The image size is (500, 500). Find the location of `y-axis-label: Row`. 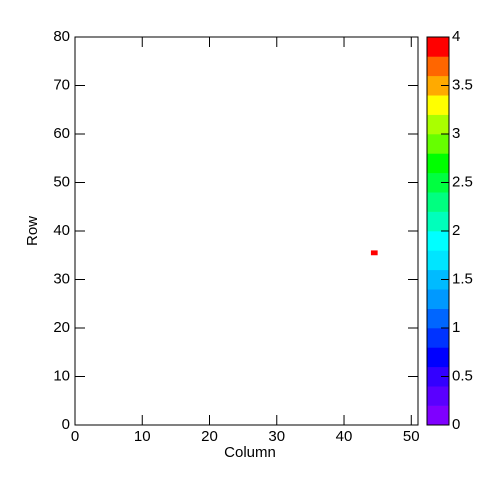

y-axis-label: Row is located at coordinates (32, 231).